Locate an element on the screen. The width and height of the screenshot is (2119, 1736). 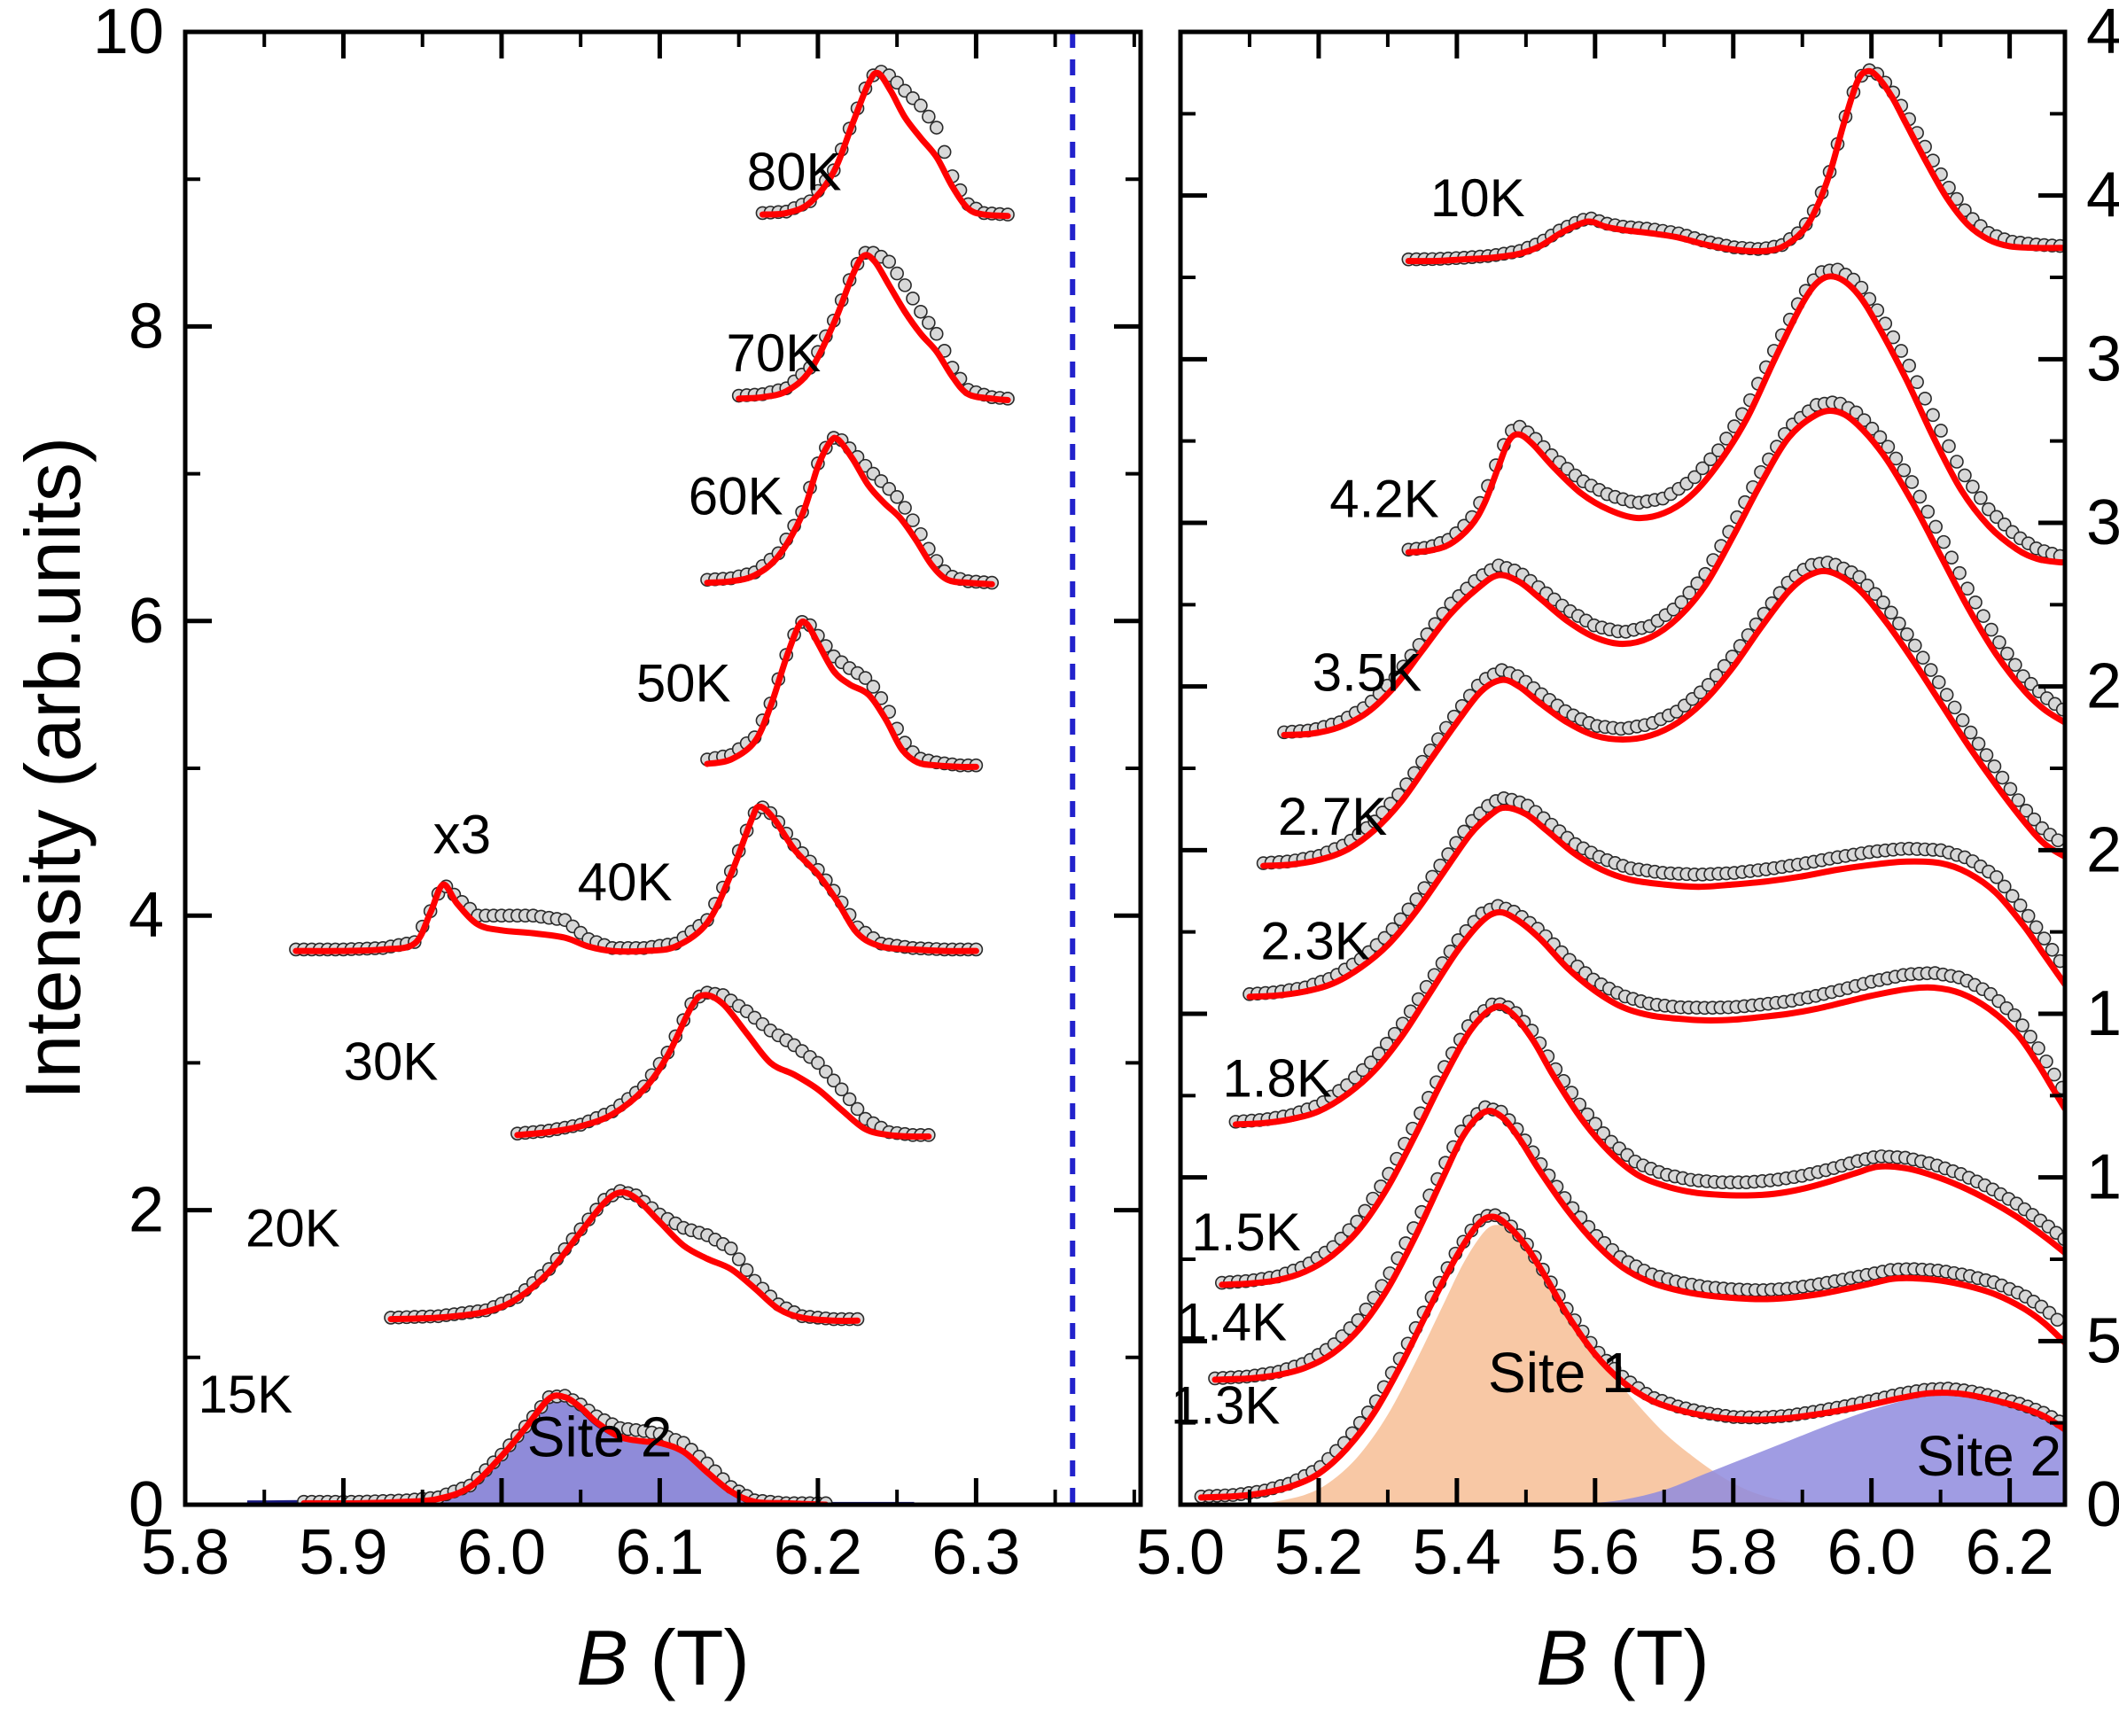
fit-line-1.4K is located at coordinates (1638, 1245).